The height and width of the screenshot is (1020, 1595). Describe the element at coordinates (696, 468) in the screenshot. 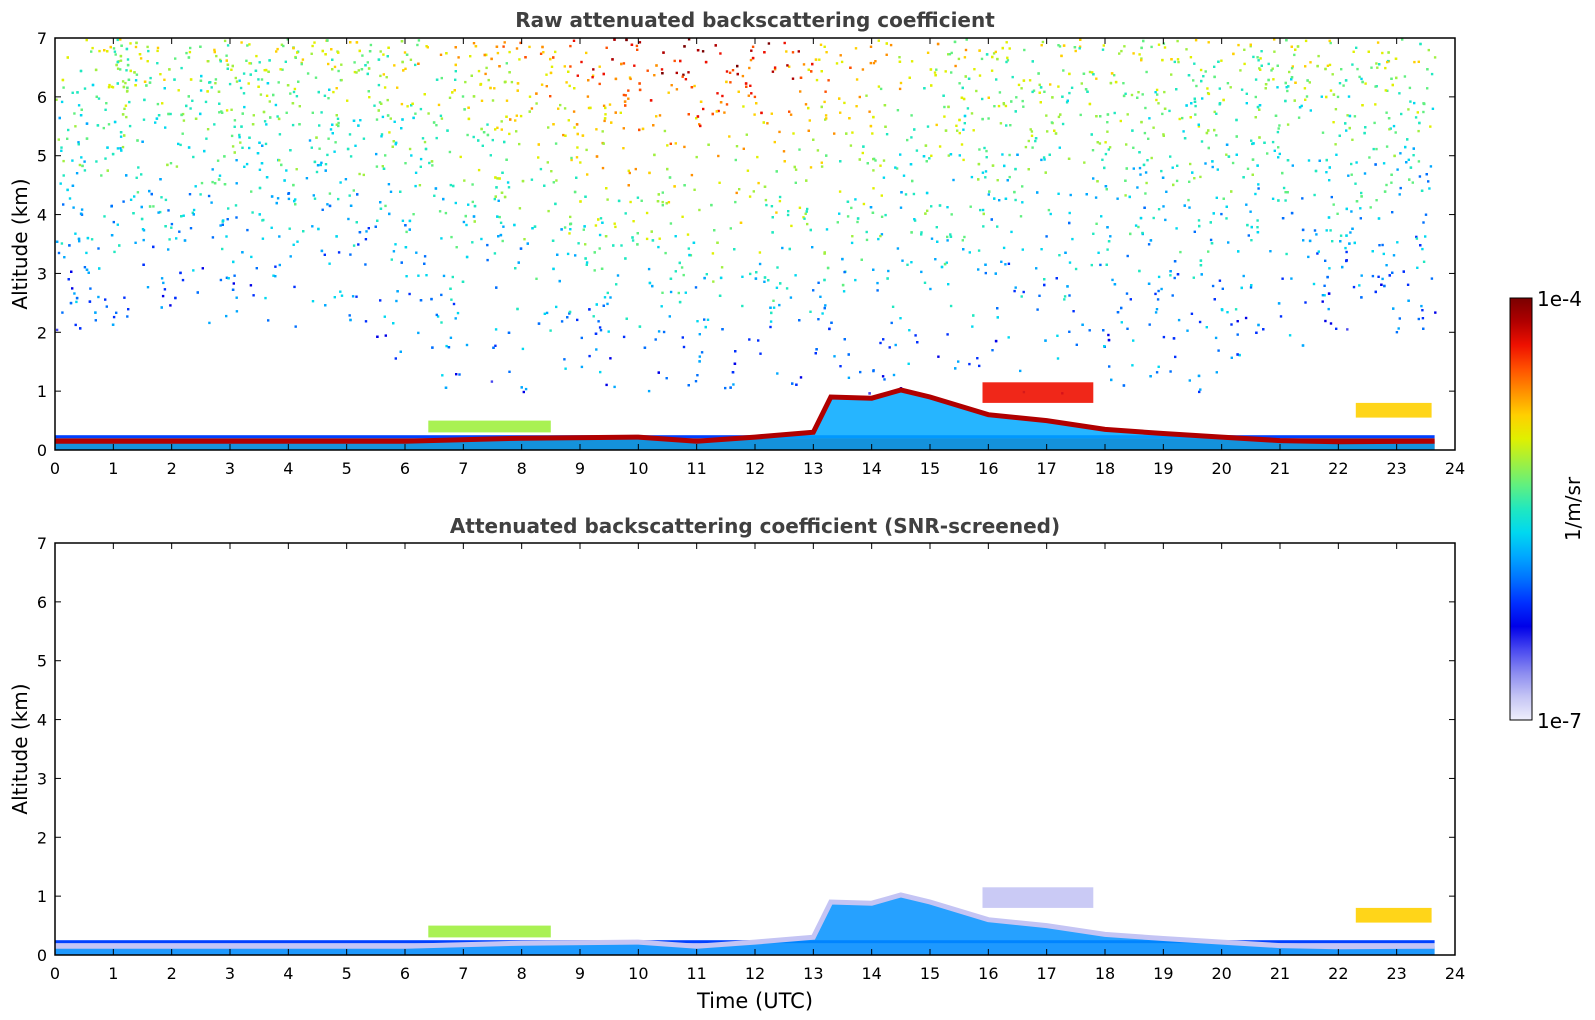

I see `top-xtick-label: 11` at that location.